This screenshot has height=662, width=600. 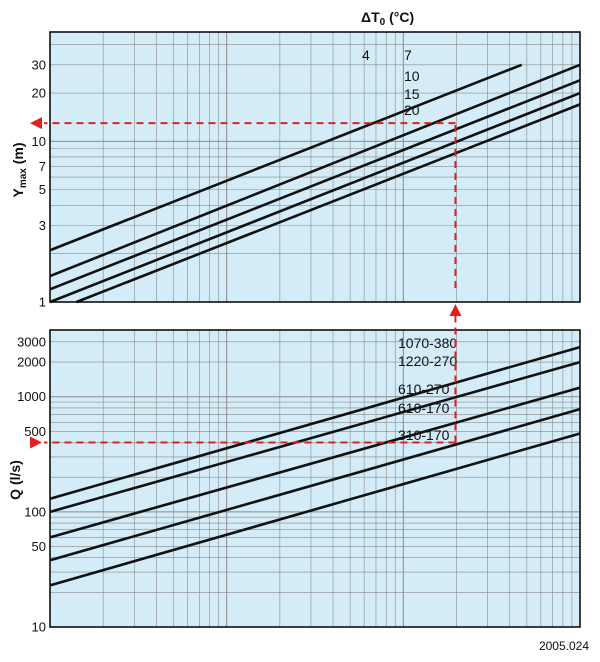 I want to click on series-label-7: 7, so click(x=408, y=55).